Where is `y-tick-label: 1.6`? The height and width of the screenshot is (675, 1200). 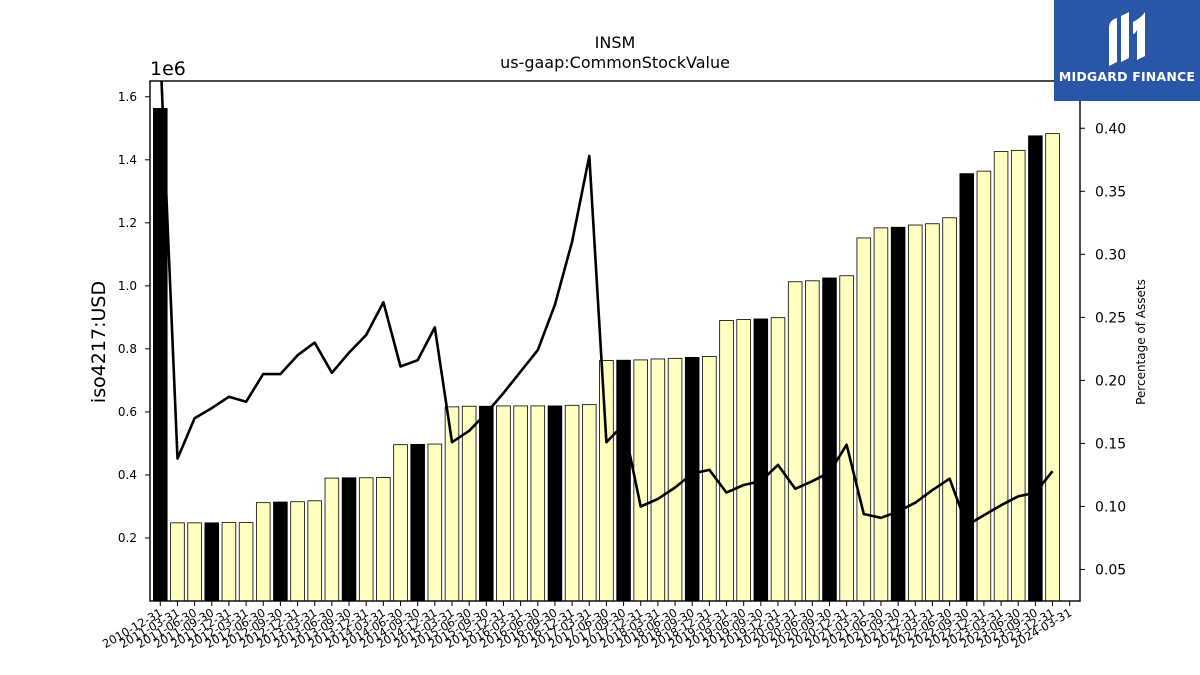 y-tick-label: 1.6 is located at coordinates (127, 97).